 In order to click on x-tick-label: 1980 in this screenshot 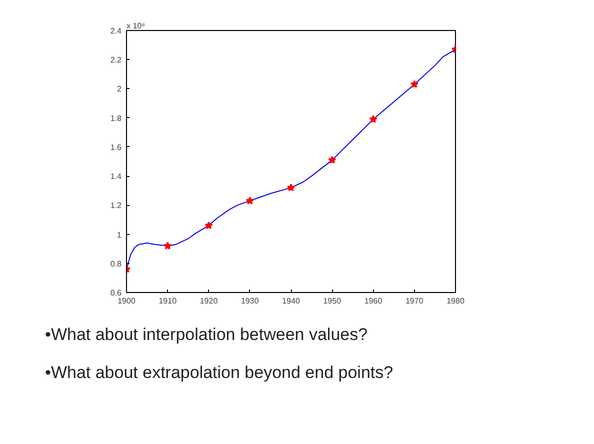, I will do `click(455, 301)`.